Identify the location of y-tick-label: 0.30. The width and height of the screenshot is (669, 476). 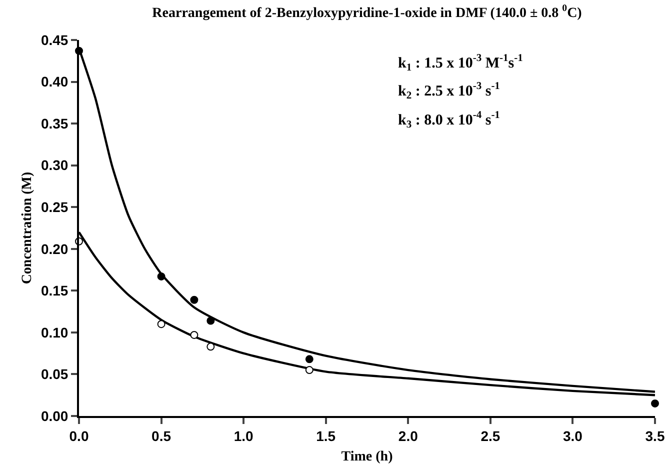
(54, 165).